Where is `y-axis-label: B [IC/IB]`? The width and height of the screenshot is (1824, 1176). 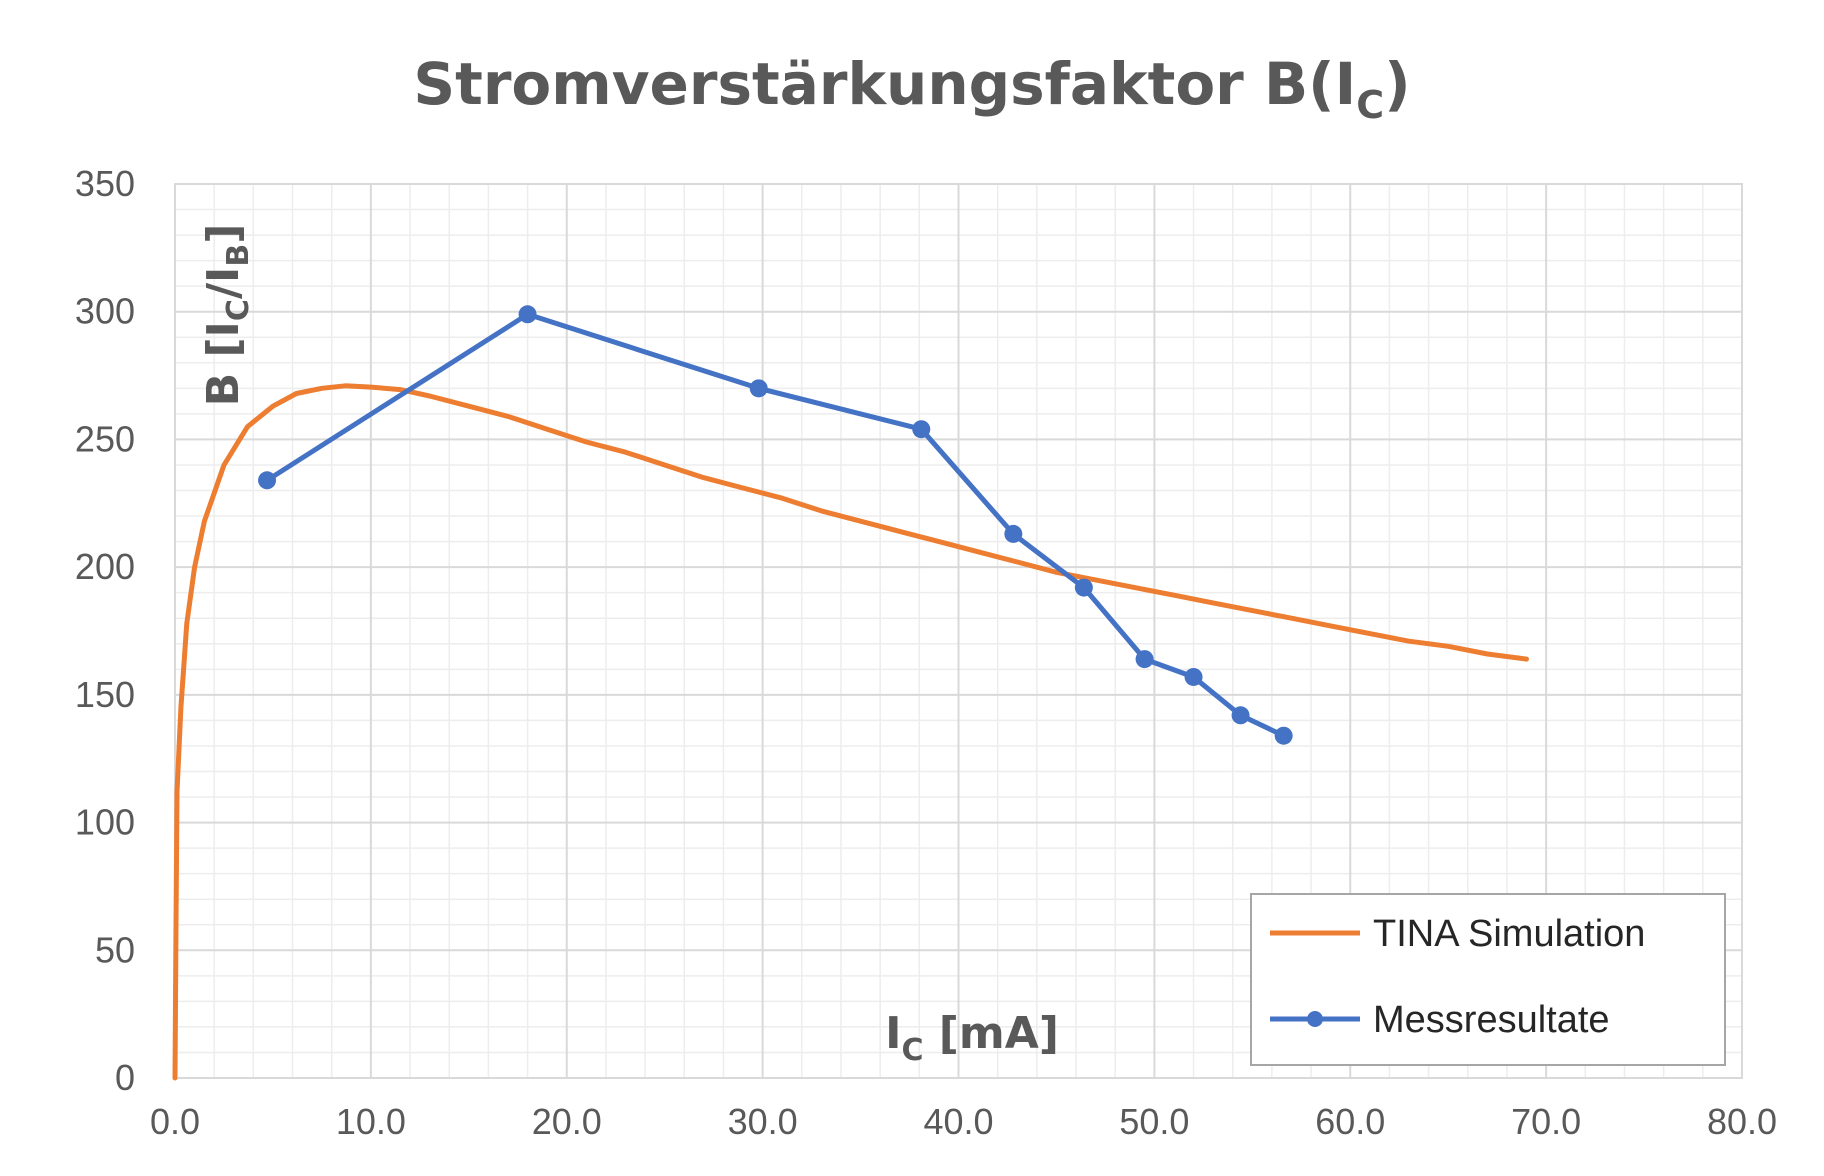
y-axis-label: B [IC/IB] is located at coordinates (227, 315).